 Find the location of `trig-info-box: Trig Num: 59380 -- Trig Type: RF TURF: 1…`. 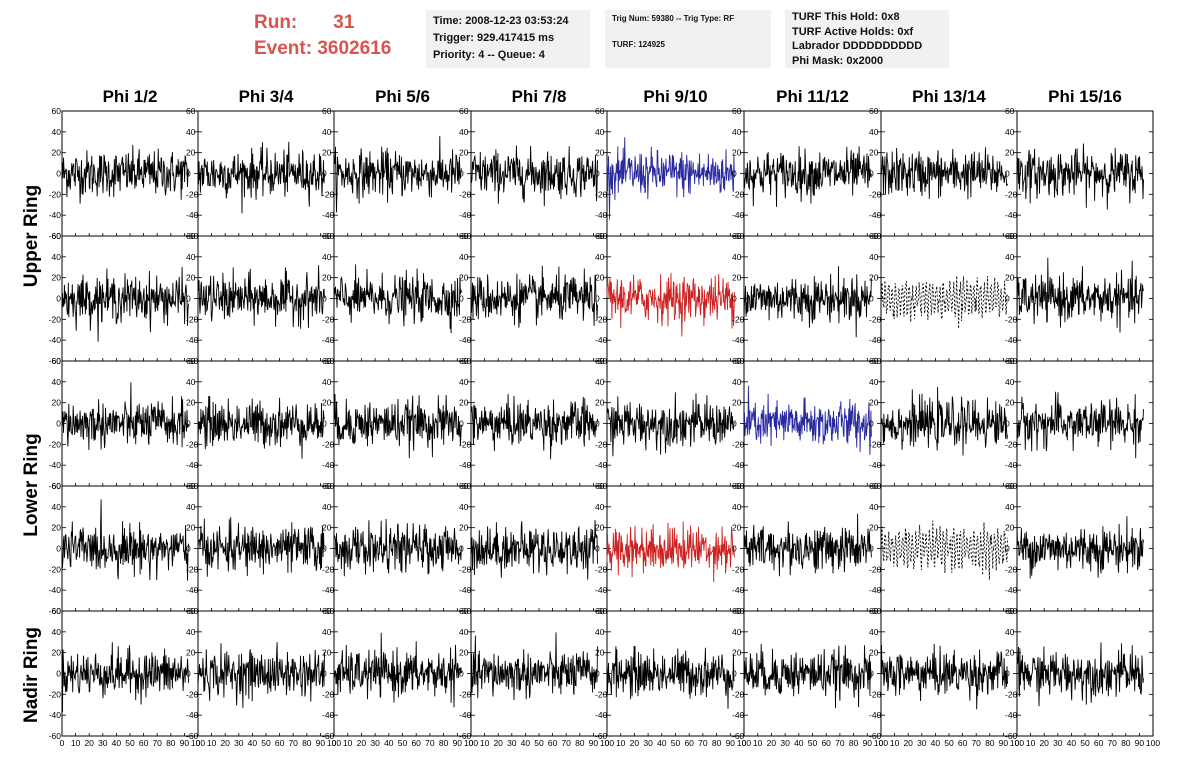

trig-info-box: Trig Num: 59380 -- Trig Type: RF TURF: 1… is located at coordinates (688, 39).